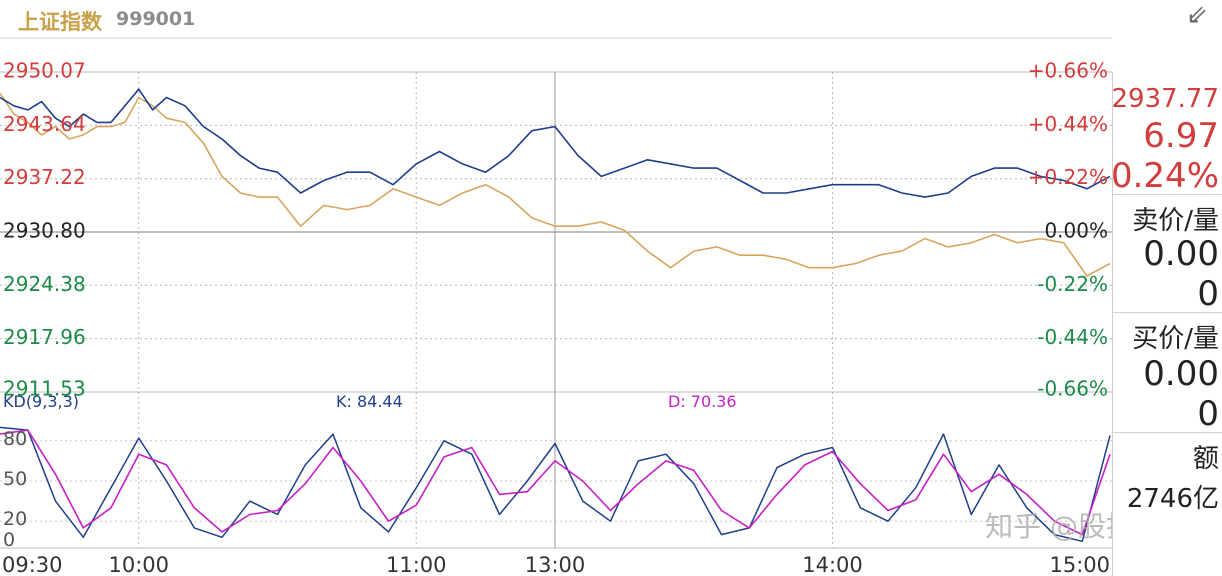 The image size is (1222, 576). I want to click on y-tick-label-right: +0.44%, so click(1068, 124).